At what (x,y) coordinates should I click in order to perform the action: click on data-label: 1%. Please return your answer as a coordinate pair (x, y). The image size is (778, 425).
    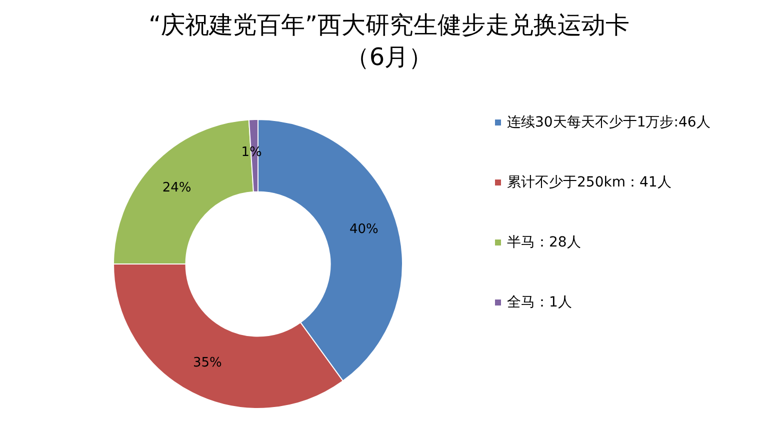
    Looking at the image, I should click on (251, 152).